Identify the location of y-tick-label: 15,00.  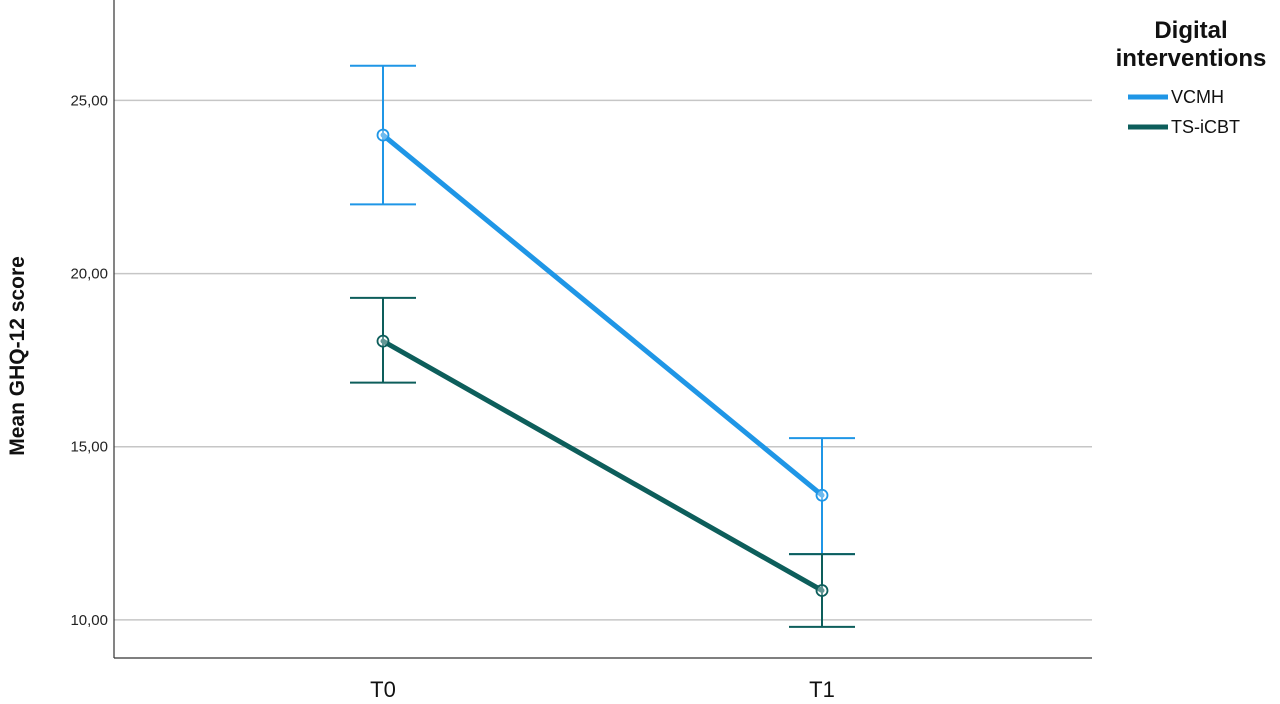
(89, 447).